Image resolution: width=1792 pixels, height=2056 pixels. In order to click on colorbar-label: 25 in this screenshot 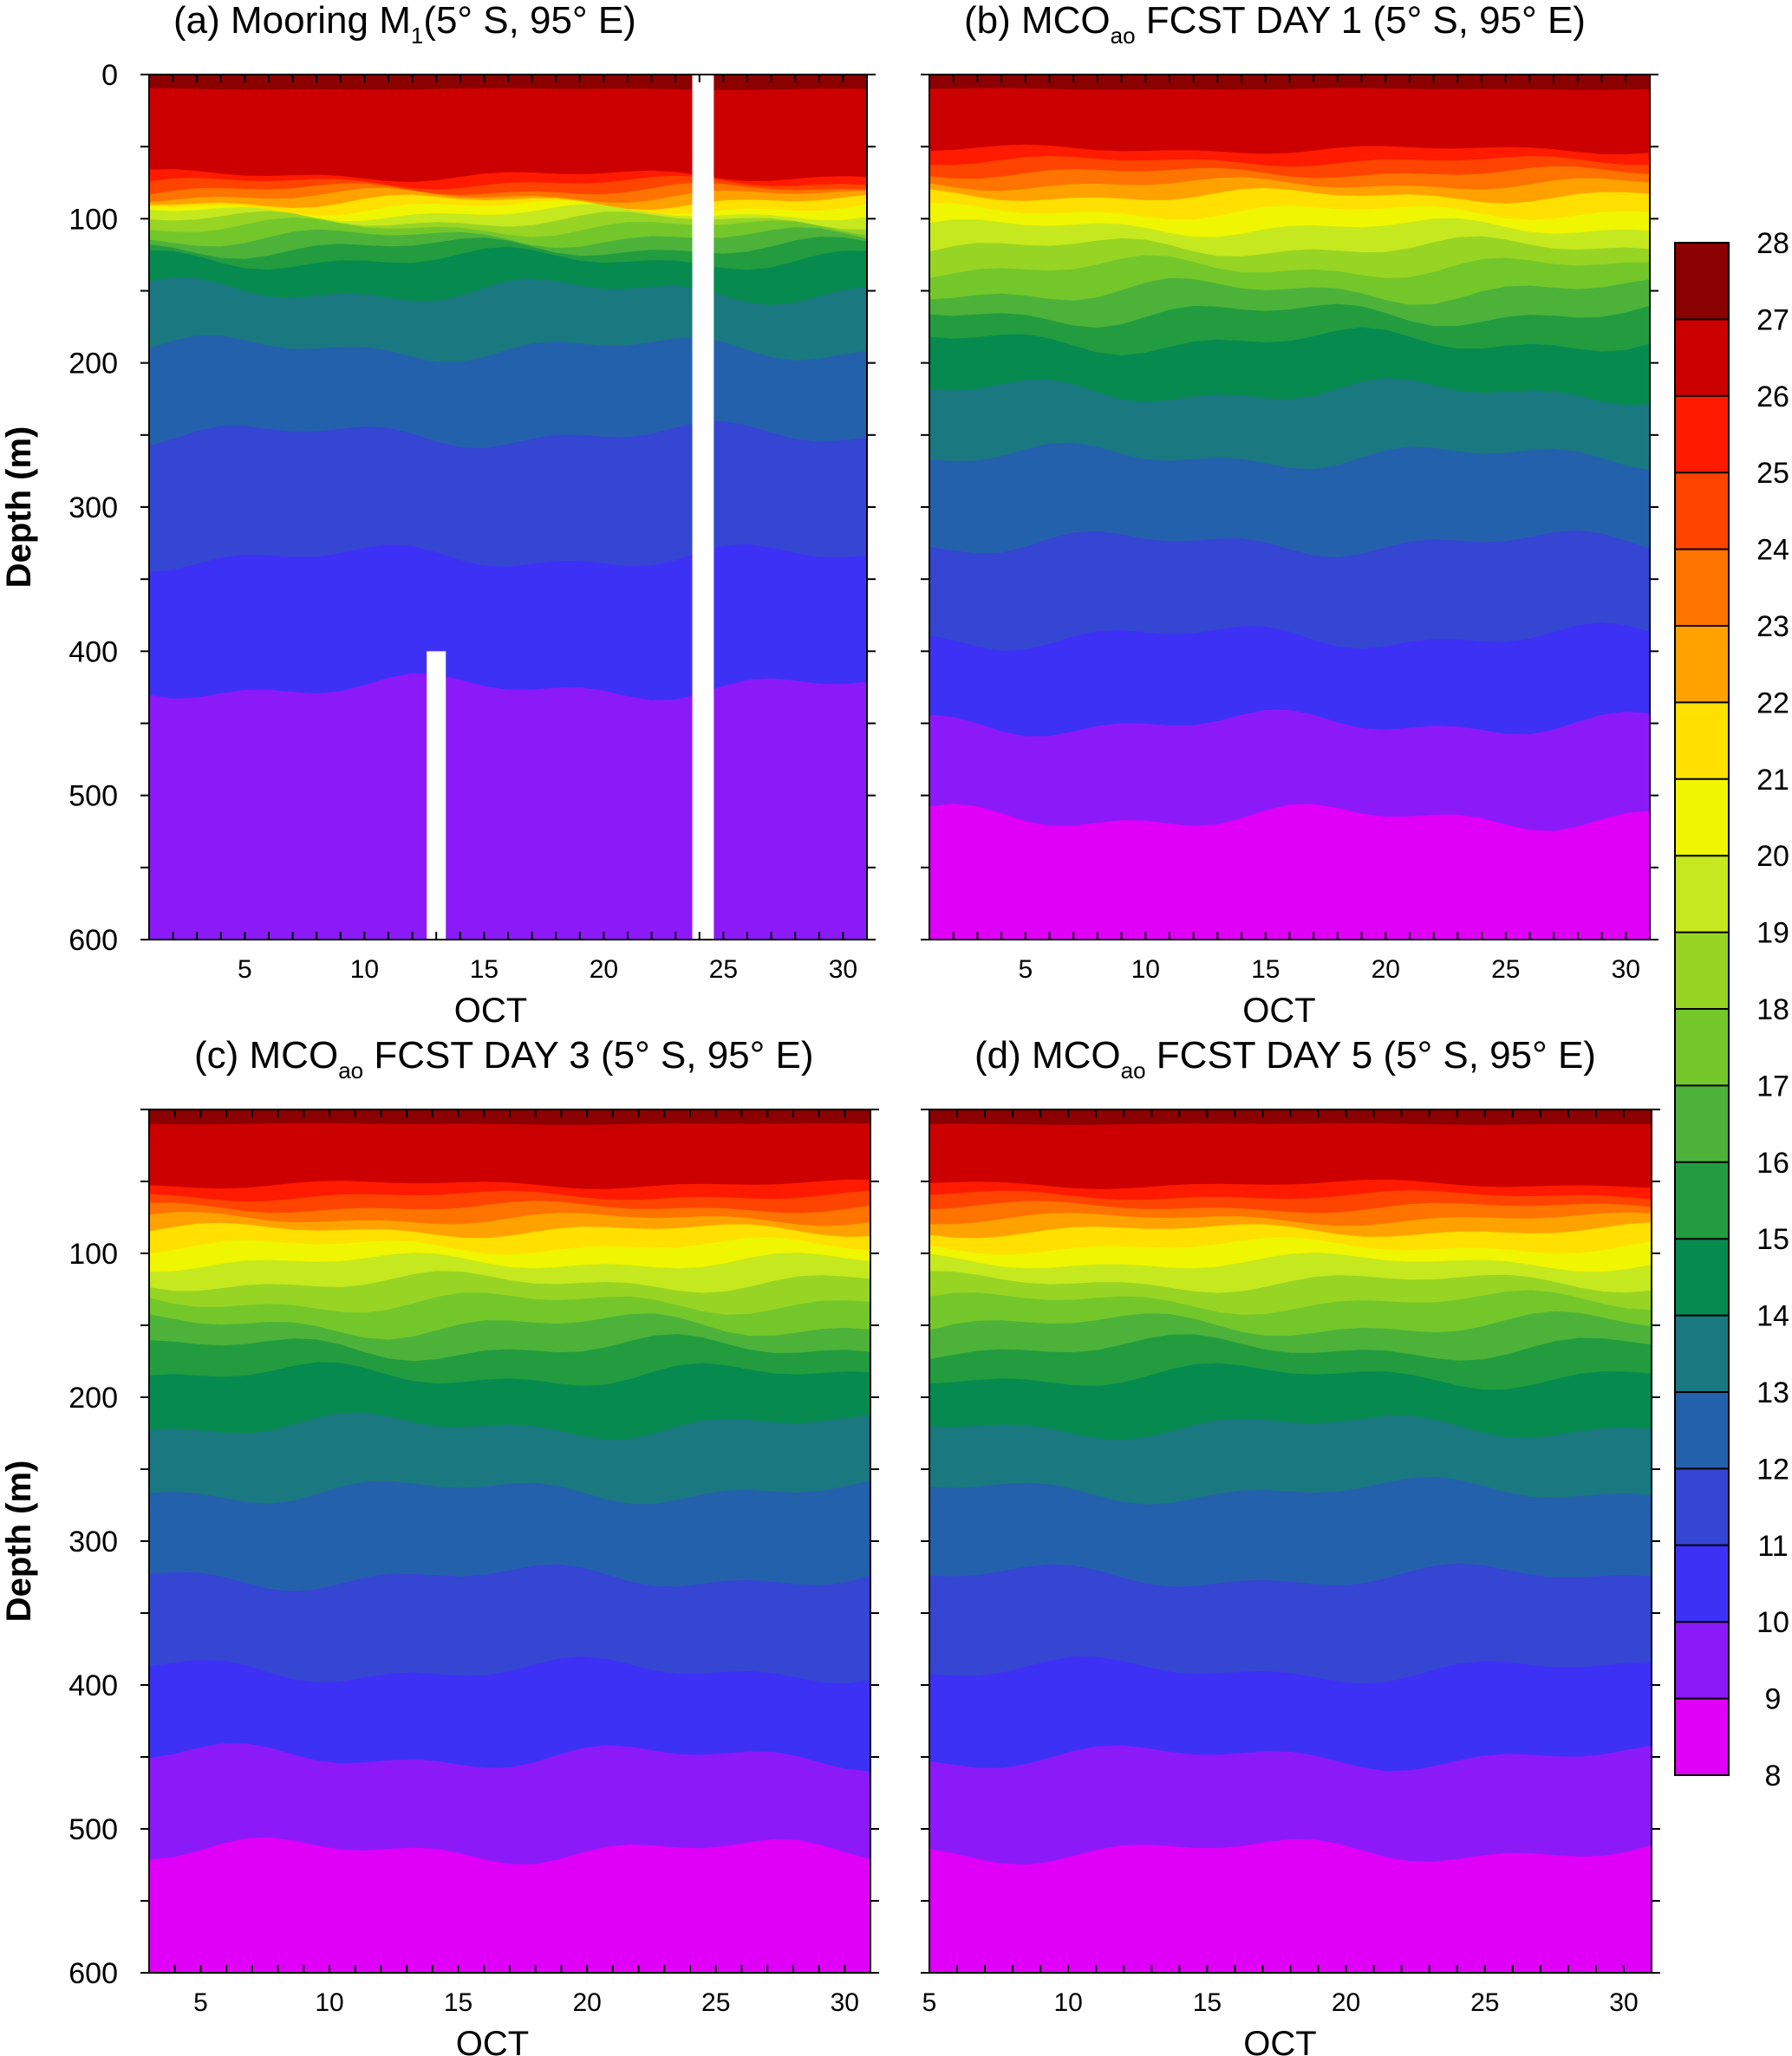, I will do `click(1772, 473)`.